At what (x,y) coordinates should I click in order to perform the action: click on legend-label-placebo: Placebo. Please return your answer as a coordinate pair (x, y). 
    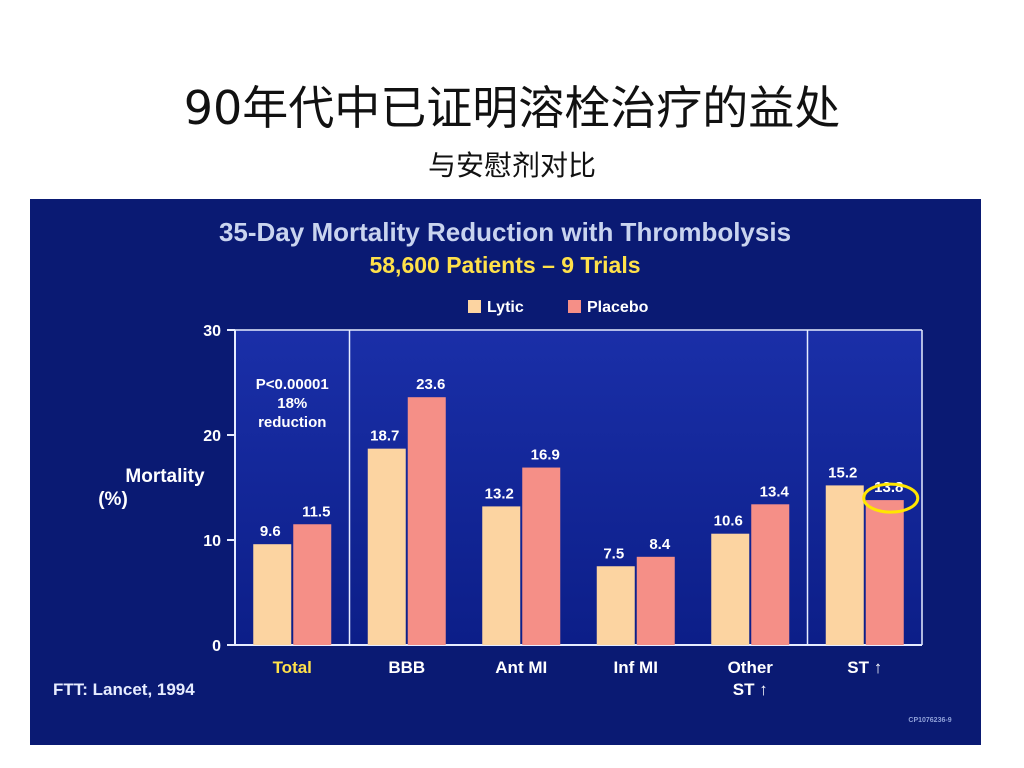
    Looking at the image, I should click on (618, 307).